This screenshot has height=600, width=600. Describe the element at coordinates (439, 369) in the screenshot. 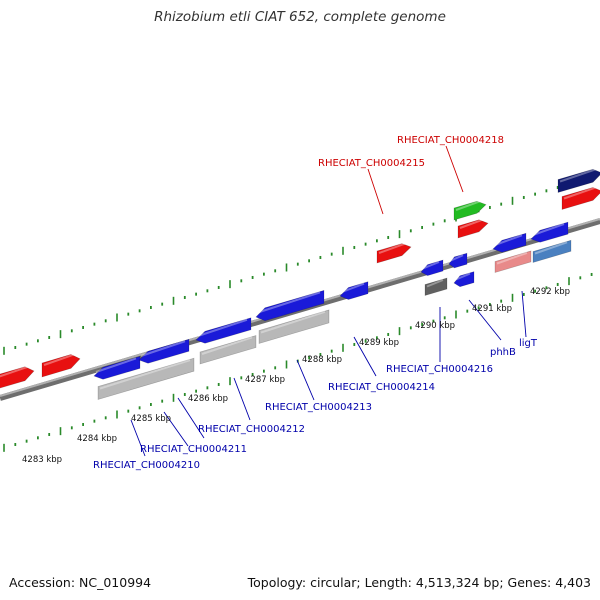

I see `gene-label-rheciat-ch0004216: RHECIAT_CH0004216` at that location.